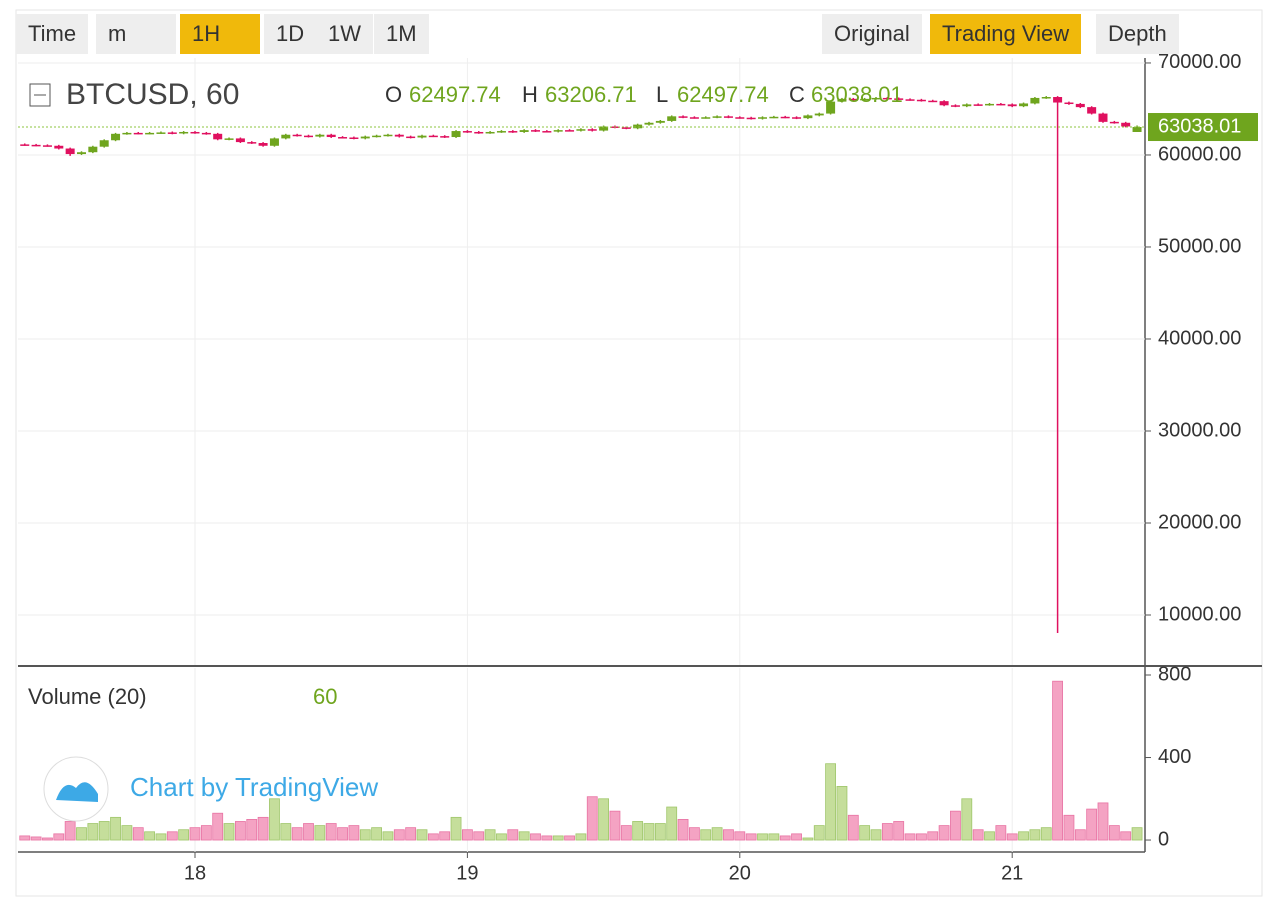 The height and width of the screenshot is (898, 1282). What do you see at coordinates (195, 873) in the screenshot?
I see `x-tick-label: 18` at bounding box center [195, 873].